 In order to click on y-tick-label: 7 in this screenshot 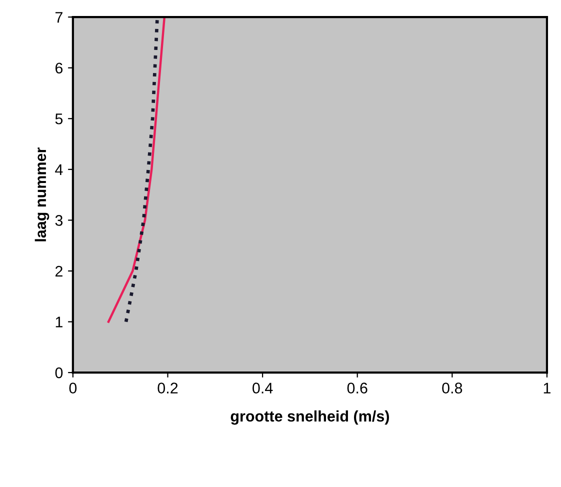, I will do `click(58, 17)`.